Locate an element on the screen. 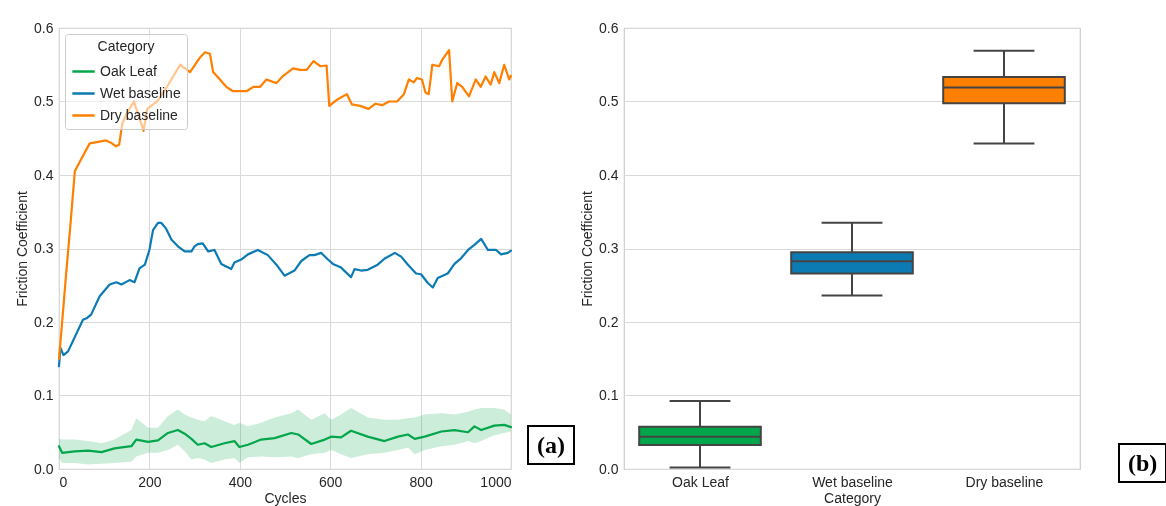  x-tick-label: 400 is located at coordinates (240, 481).